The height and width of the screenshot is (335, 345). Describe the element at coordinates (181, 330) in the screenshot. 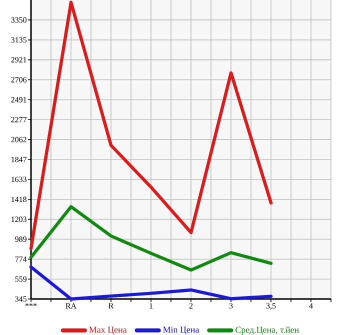

I see `legend-label: Min Цена` at that location.